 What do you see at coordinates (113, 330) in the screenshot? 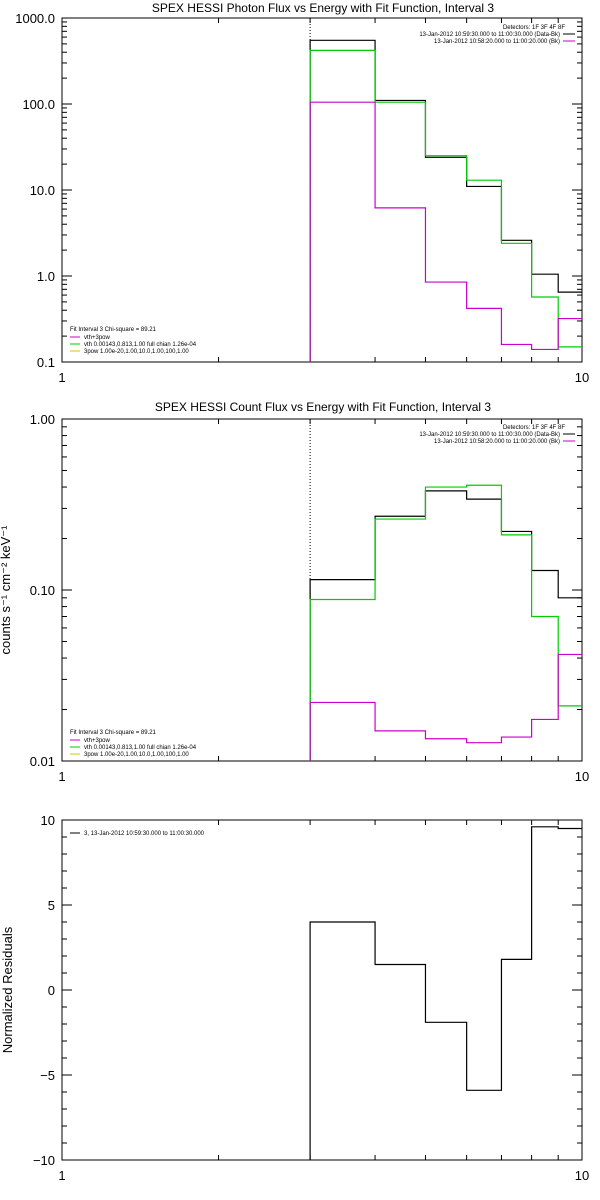
I see `panel1-legend-fit: Fit Interval 3 Chi-square = 89.21` at bounding box center [113, 330].